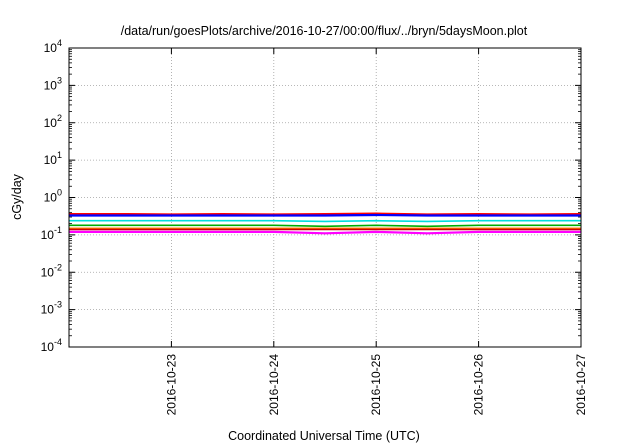 The height and width of the screenshot is (448, 640). Describe the element at coordinates (479, 385) in the screenshot. I see `x-tick-label: 2016-10-26` at that location.